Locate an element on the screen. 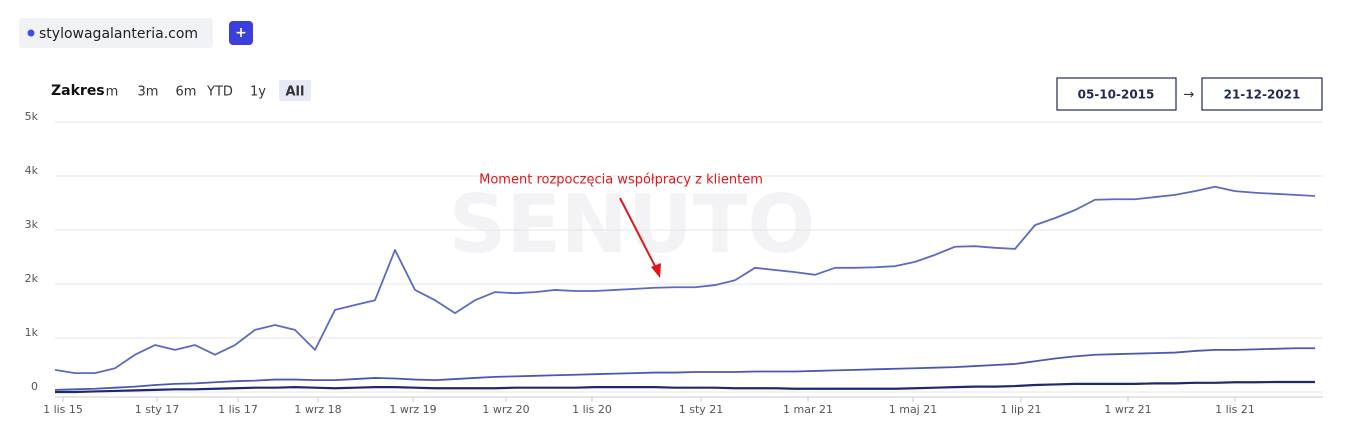 The image size is (1357, 430). date-from-box is located at coordinates (1116, 94).